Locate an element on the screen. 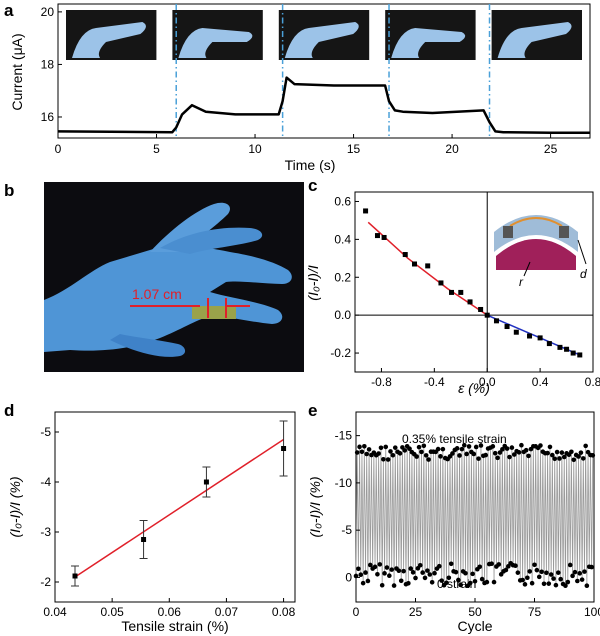 This screenshot has width=600, height=636. x-tick-label: 0.07 is located at coordinates (227, 612).